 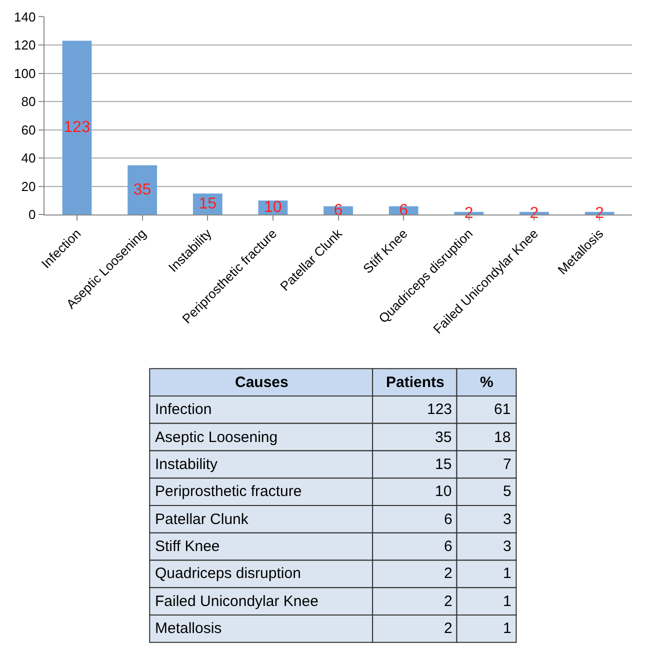 I want to click on y-tick-label: 60, so click(x=28, y=130).